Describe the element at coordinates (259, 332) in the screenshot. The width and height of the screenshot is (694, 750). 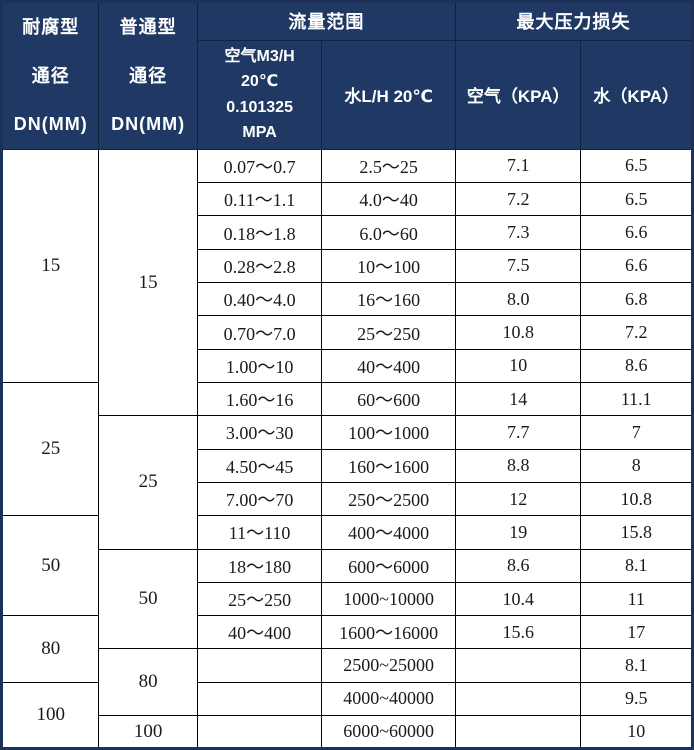
I see `air-flow-cell: 0.70～7.0` at that location.